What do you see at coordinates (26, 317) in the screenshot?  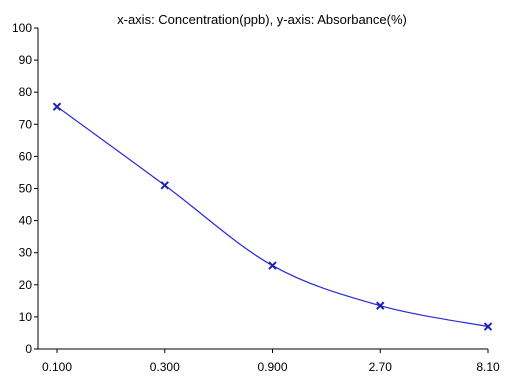 I see `y-tick-label: 10` at bounding box center [26, 317].